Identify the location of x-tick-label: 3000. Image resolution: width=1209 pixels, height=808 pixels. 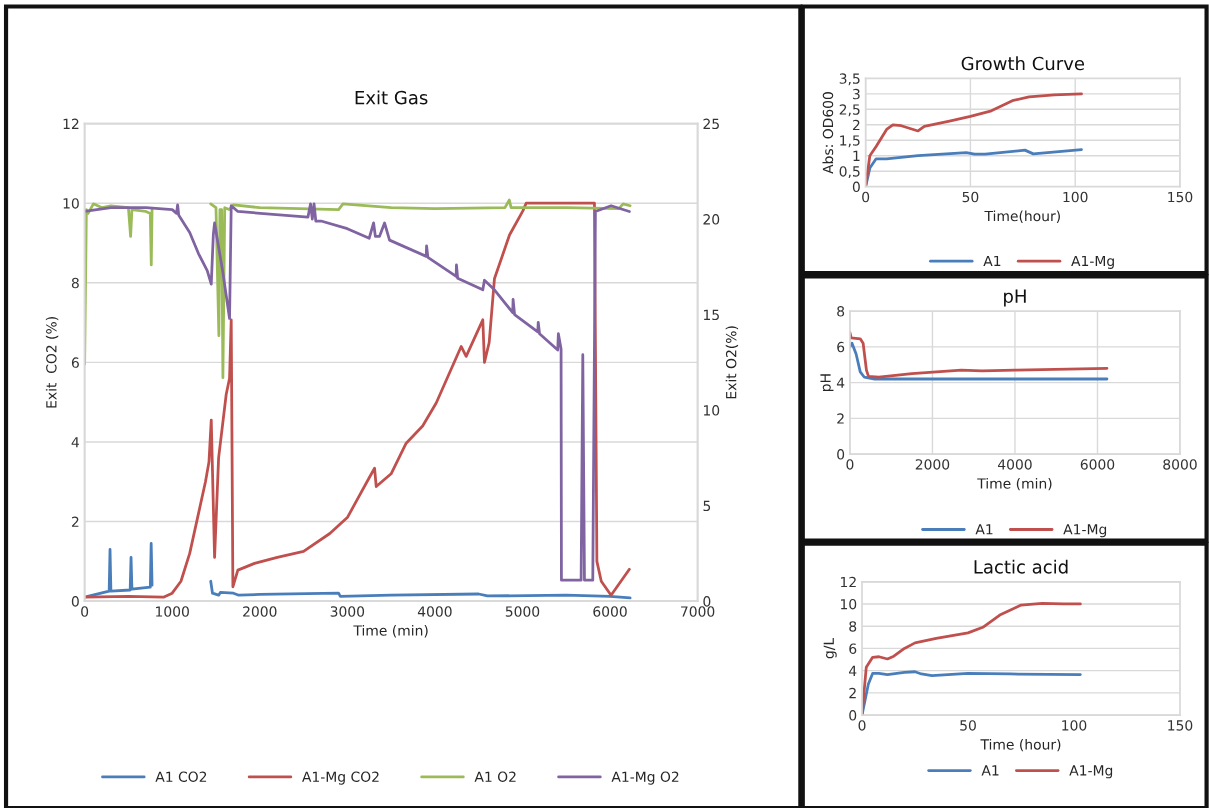
(347, 611).